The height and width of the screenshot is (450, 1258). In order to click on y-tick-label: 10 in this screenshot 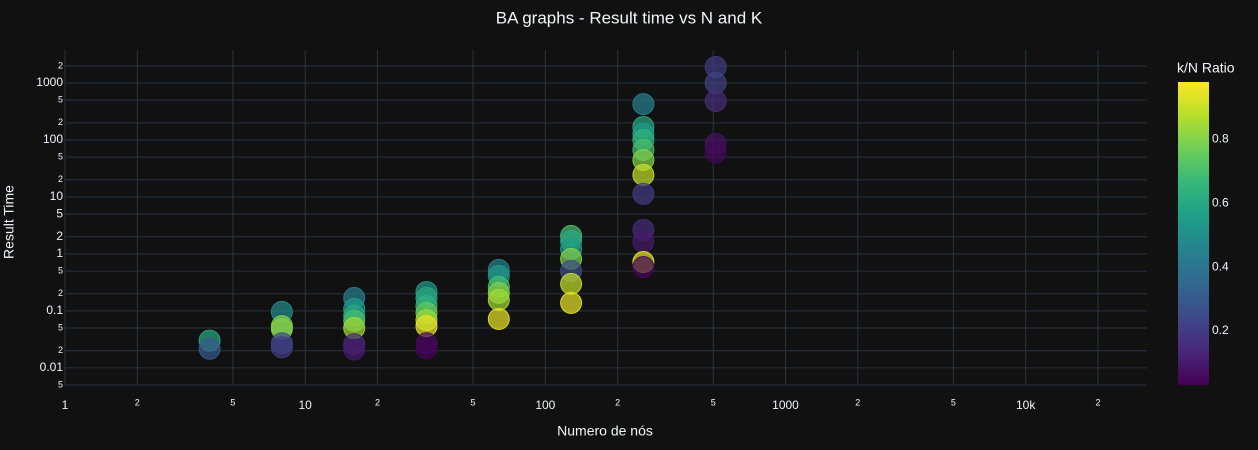, I will do `click(57, 196)`.